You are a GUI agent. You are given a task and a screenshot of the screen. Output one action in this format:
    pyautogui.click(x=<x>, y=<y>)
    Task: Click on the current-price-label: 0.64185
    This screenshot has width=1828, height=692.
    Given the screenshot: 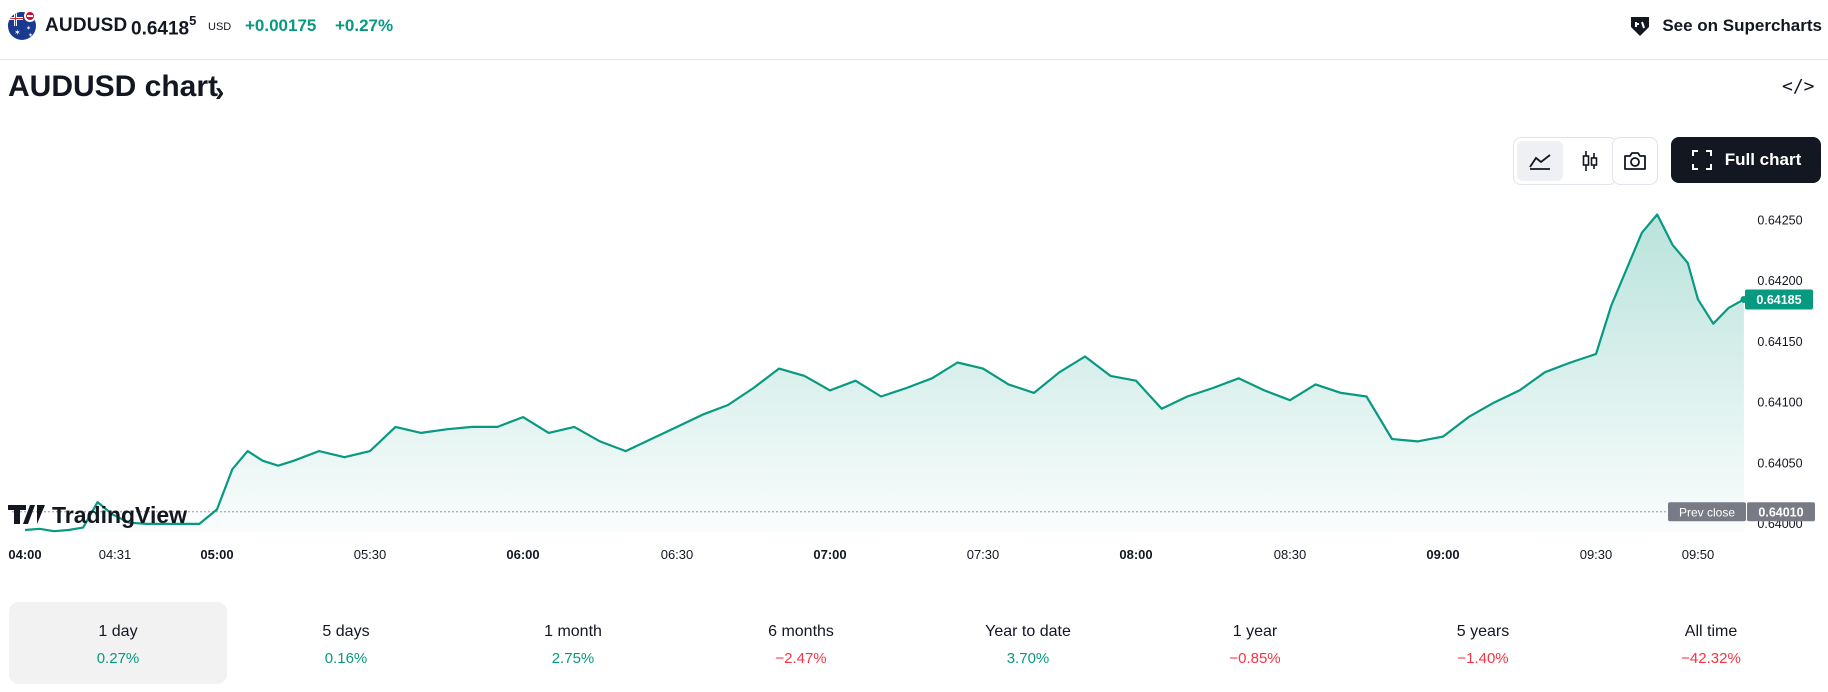 What is the action you would take?
    pyautogui.click(x=1778, y=300)
    